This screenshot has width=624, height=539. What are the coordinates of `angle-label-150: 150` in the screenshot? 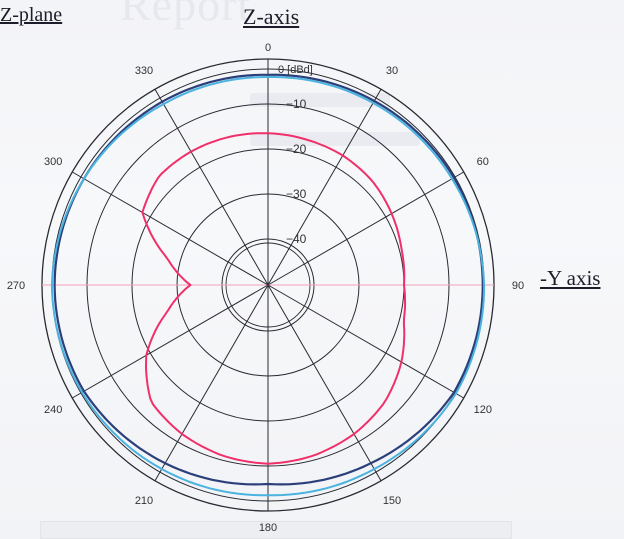 It's located at (392, 501).